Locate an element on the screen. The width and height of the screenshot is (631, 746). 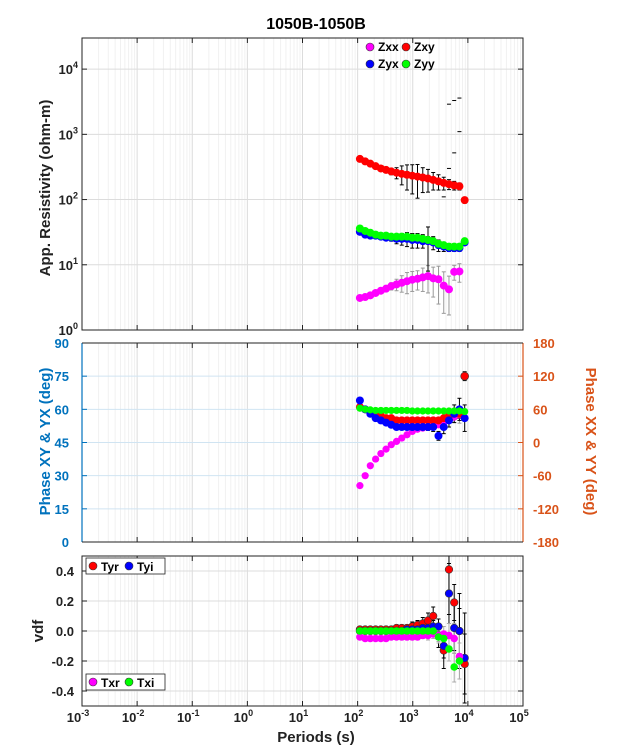
x-tick-label: 10⁻³ is located at coordinates (78, 716).